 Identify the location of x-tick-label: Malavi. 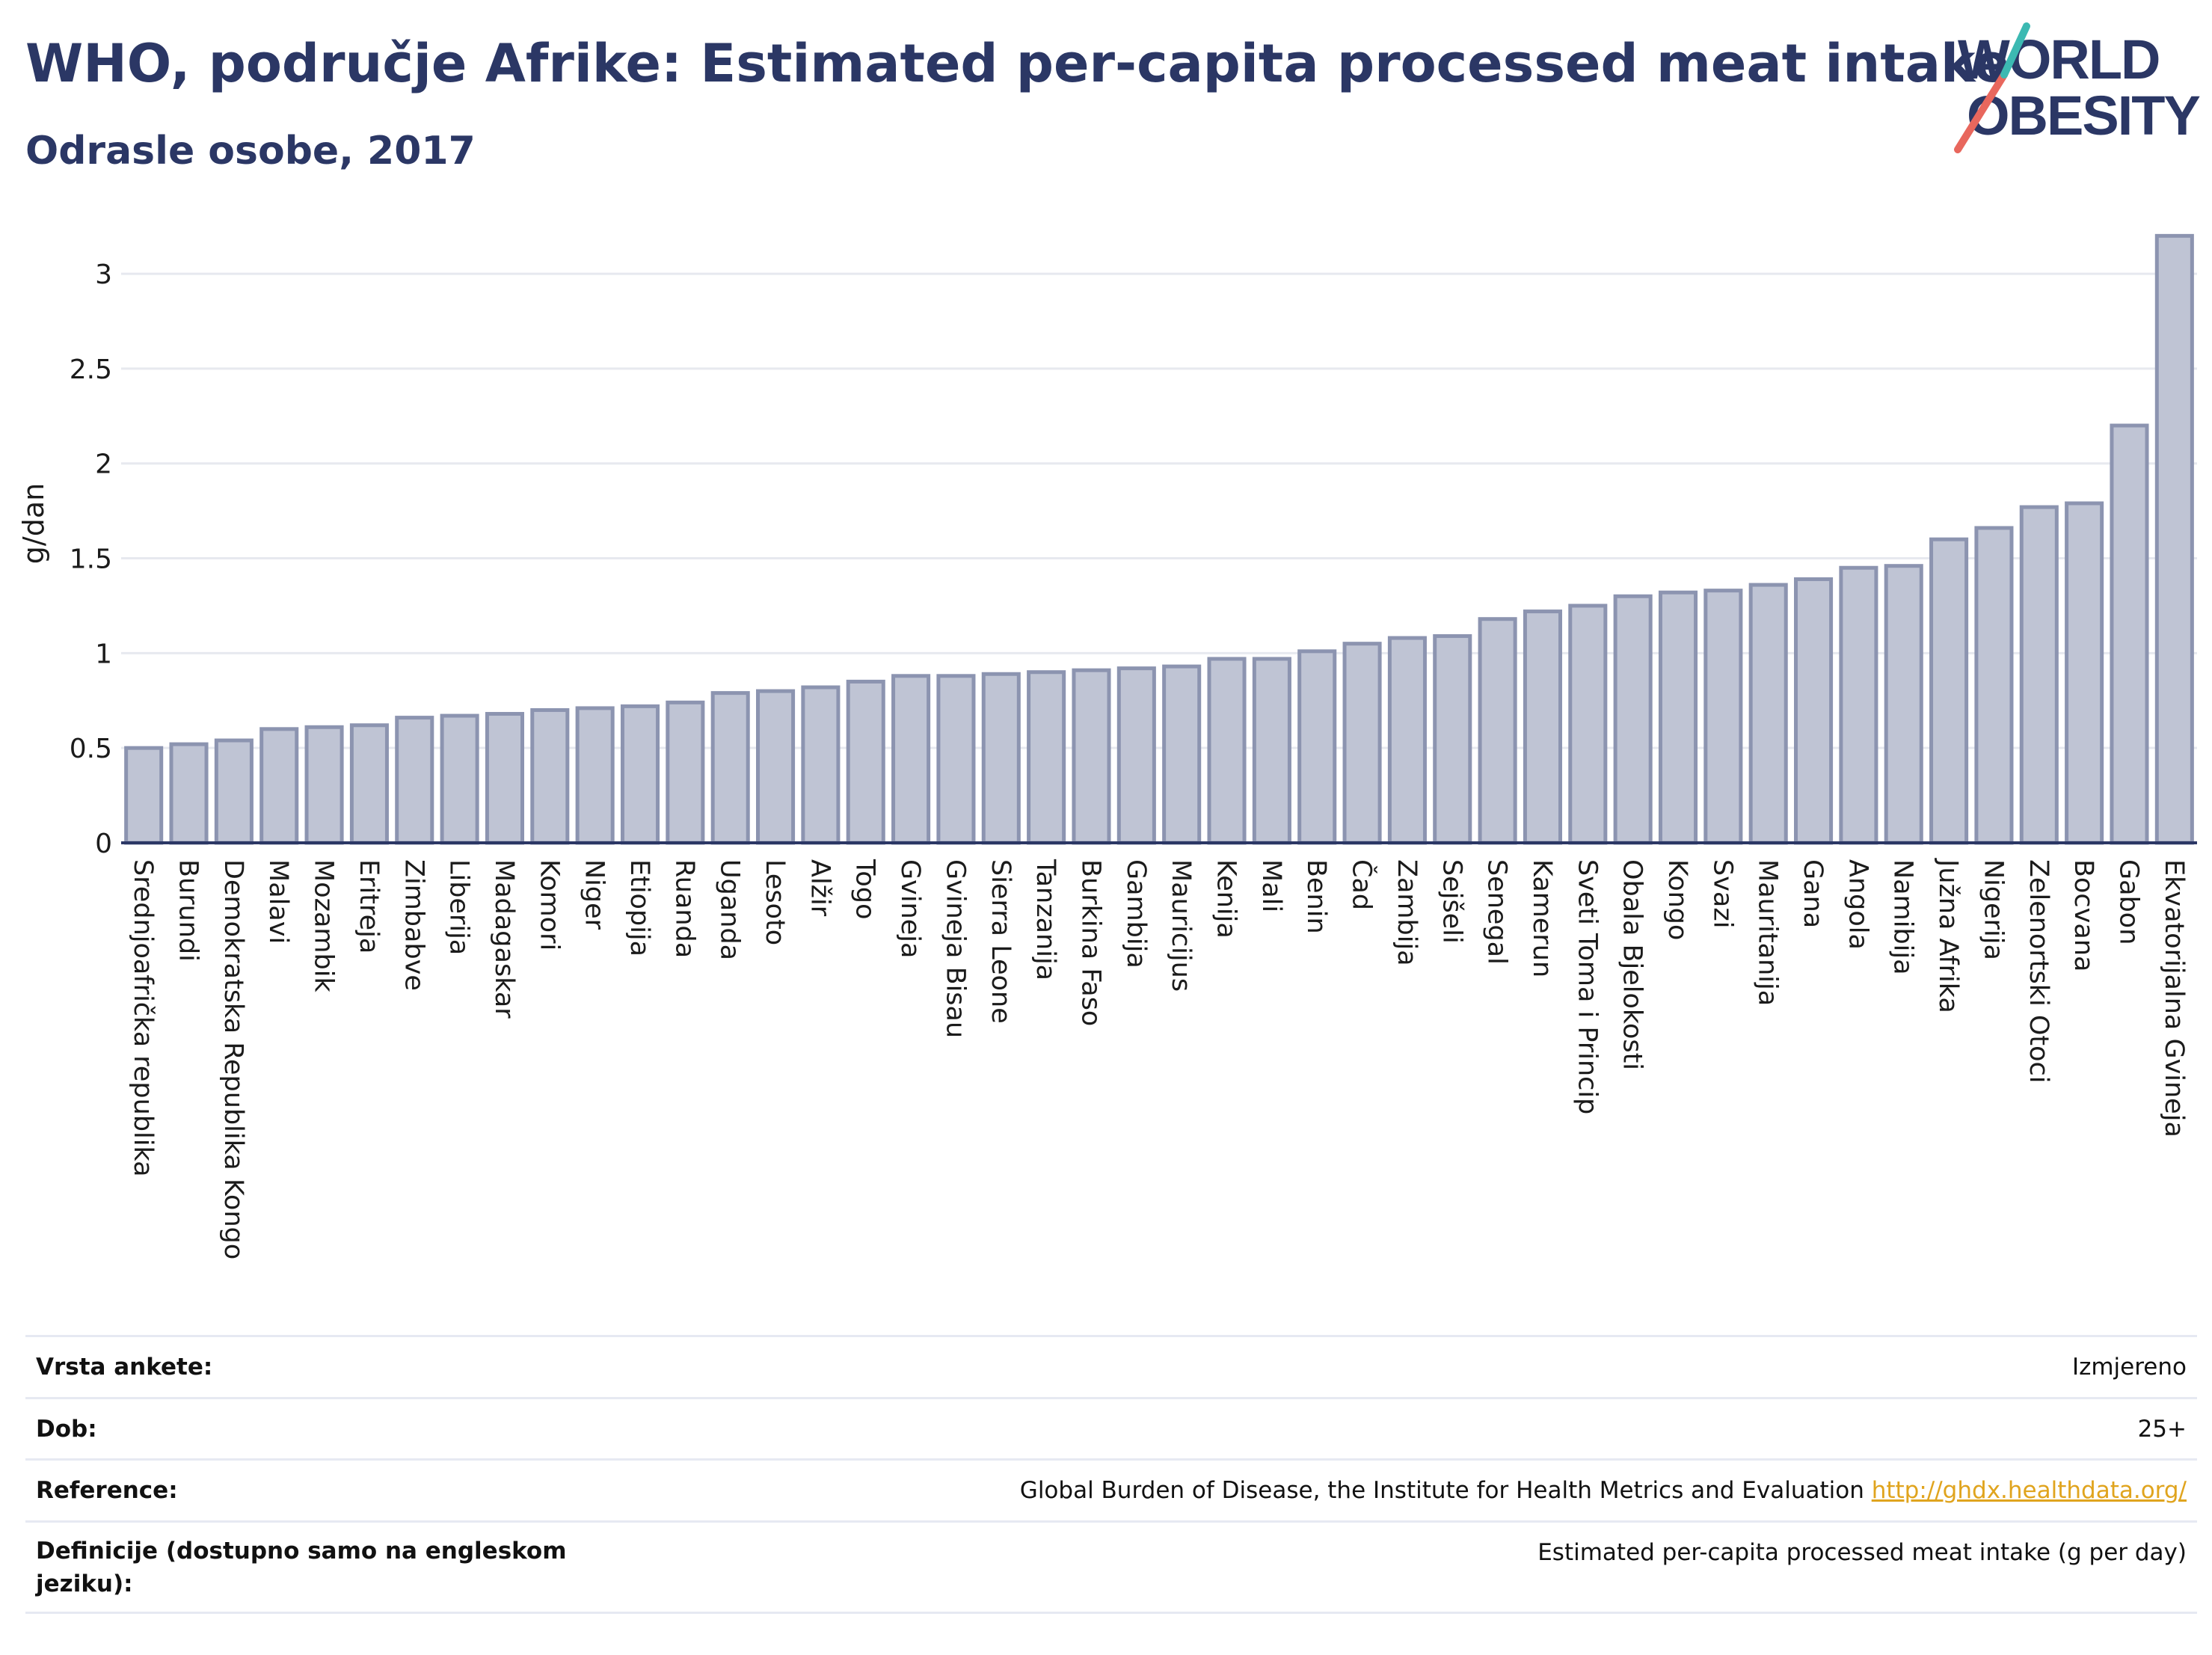
(278, 901).